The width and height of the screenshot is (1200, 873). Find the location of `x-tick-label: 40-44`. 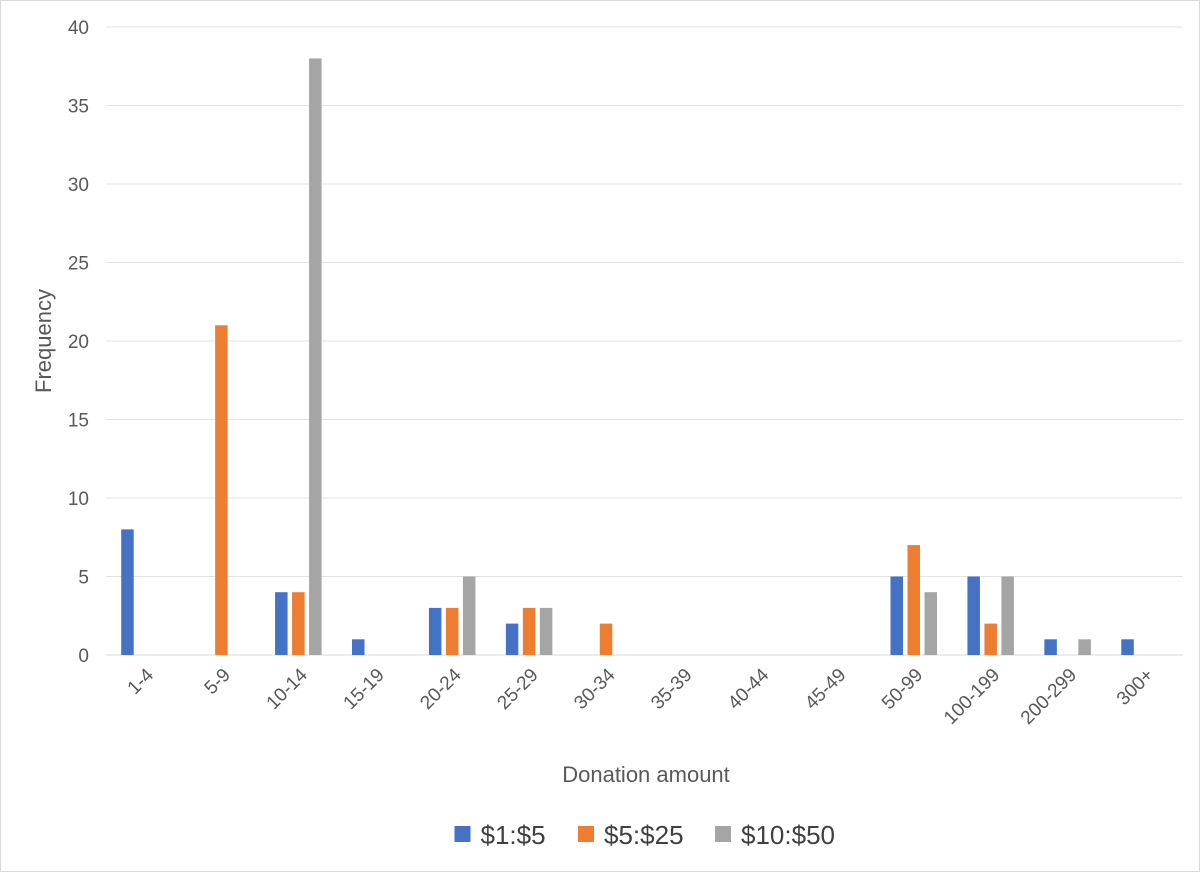

x-tick-label: 40-44 is located at coordinates (749, 689).